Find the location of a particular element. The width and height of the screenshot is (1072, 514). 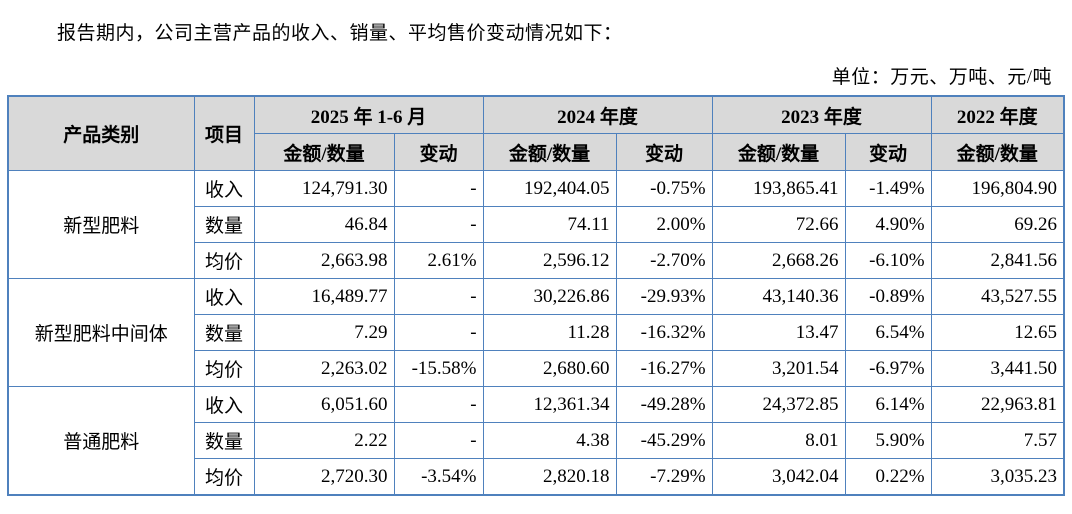

value-cell: 0.22% is located at coordinates (888, 477).